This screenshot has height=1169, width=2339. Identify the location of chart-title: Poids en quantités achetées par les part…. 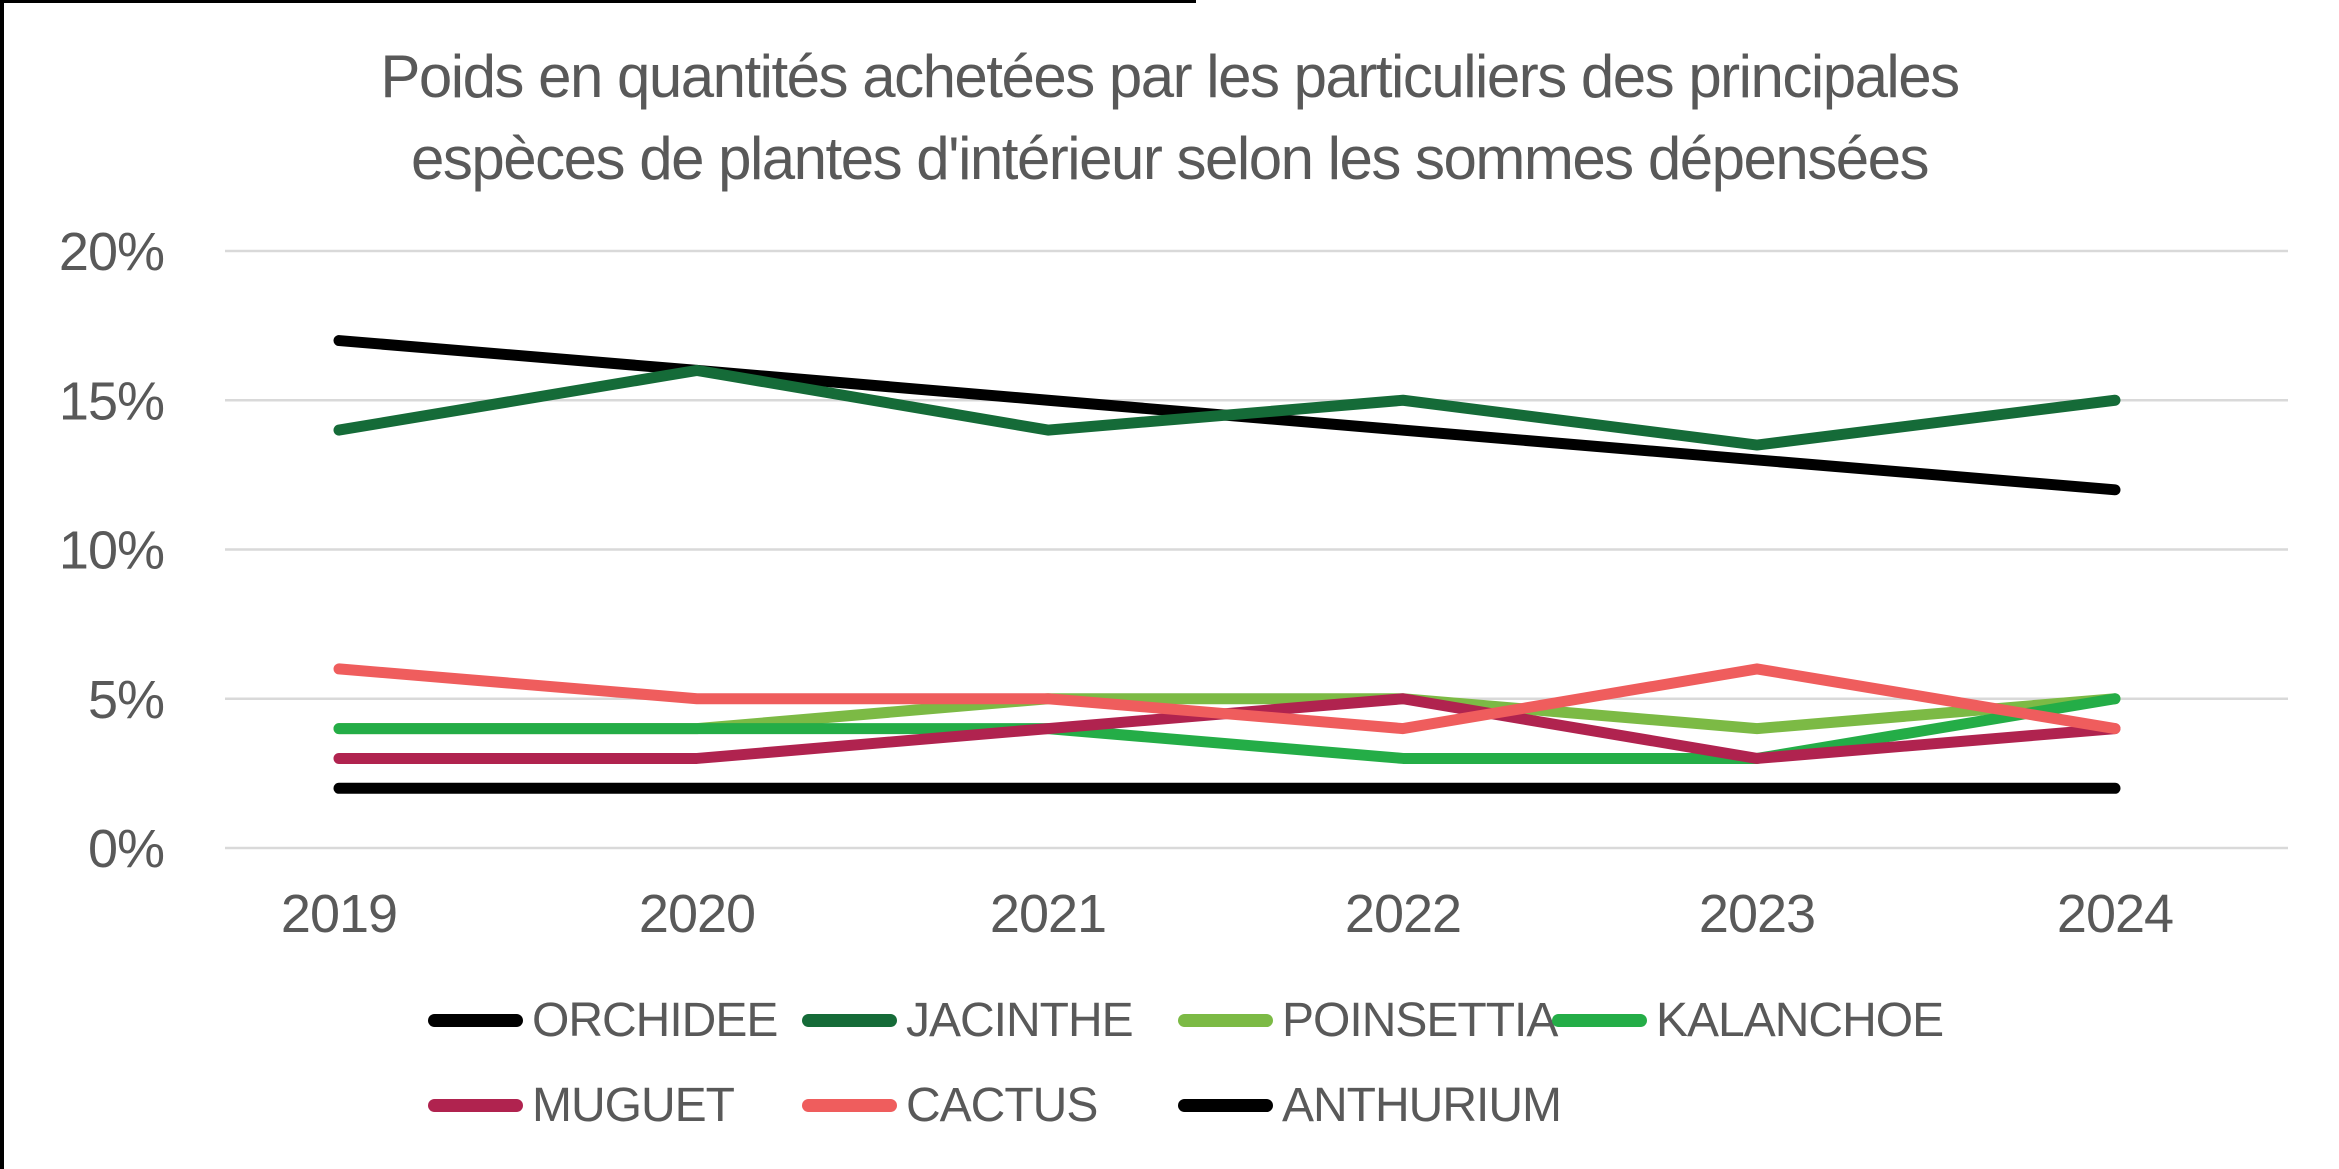
(1169, 118).